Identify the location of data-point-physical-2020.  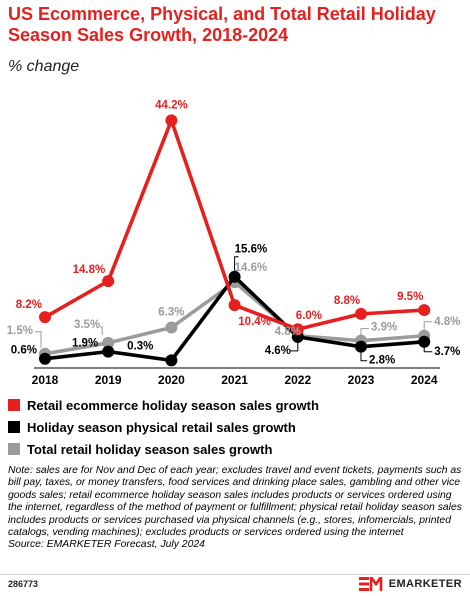
(171, 360).